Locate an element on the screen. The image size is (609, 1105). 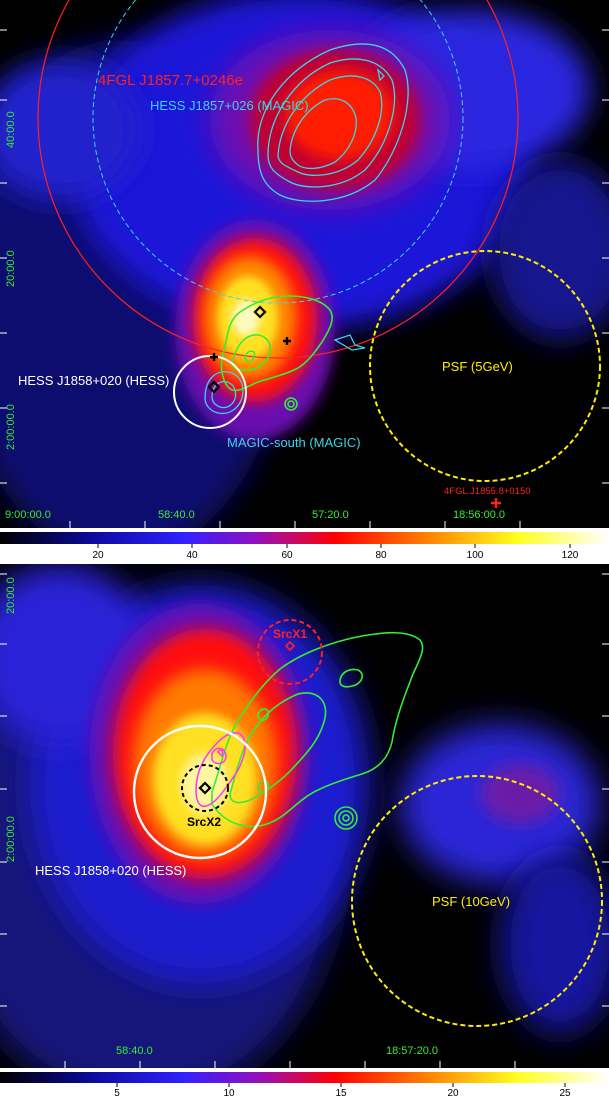
srcx1-circle is located at coordinates (290, 652).